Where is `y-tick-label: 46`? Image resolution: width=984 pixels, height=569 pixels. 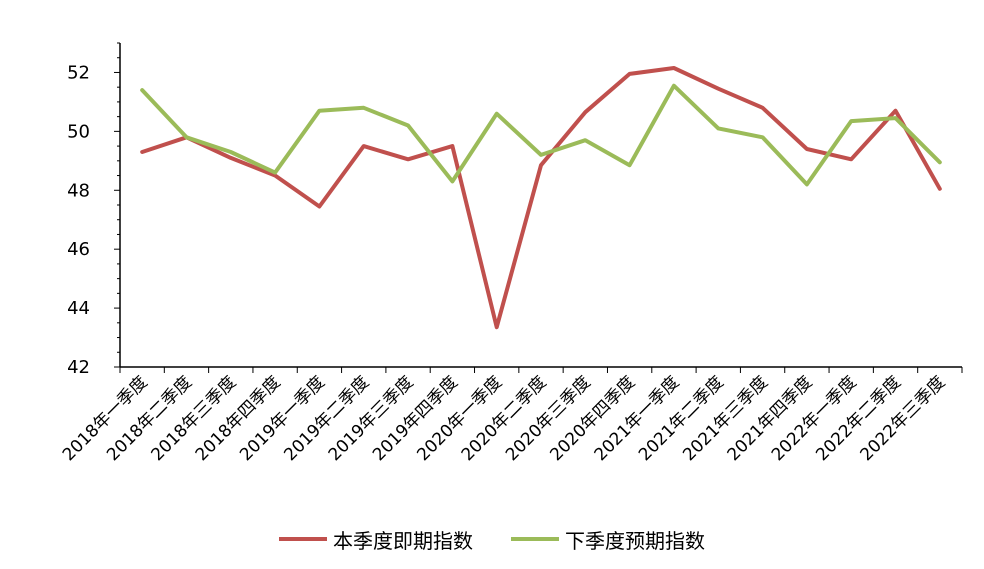 y-tick-label: 46 is located at coordinates (78, 249).